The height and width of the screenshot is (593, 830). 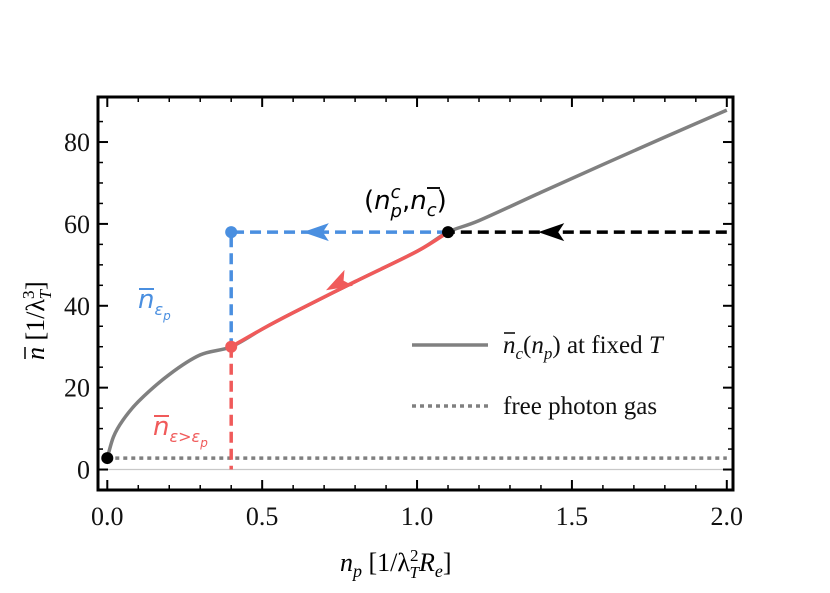 What do you see at coordinates (396, 564) in the screenshot?
I see `x-axis-title: np [1/λ2 TRe]` at bounding box center [396, 564].